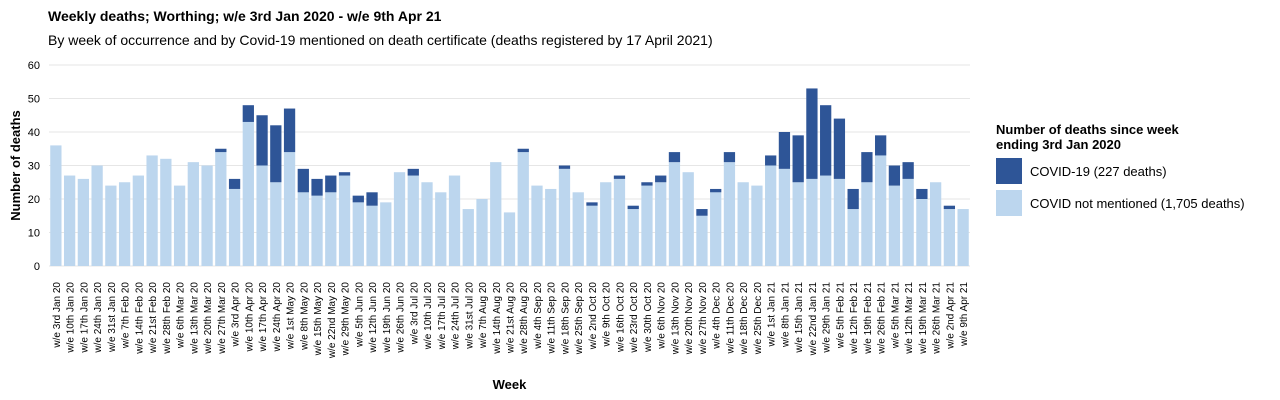  Describe the element at coordinates (607, 315) in the screenshot. I see `x-tick-label: w/e 9th Oct 20` at that location.